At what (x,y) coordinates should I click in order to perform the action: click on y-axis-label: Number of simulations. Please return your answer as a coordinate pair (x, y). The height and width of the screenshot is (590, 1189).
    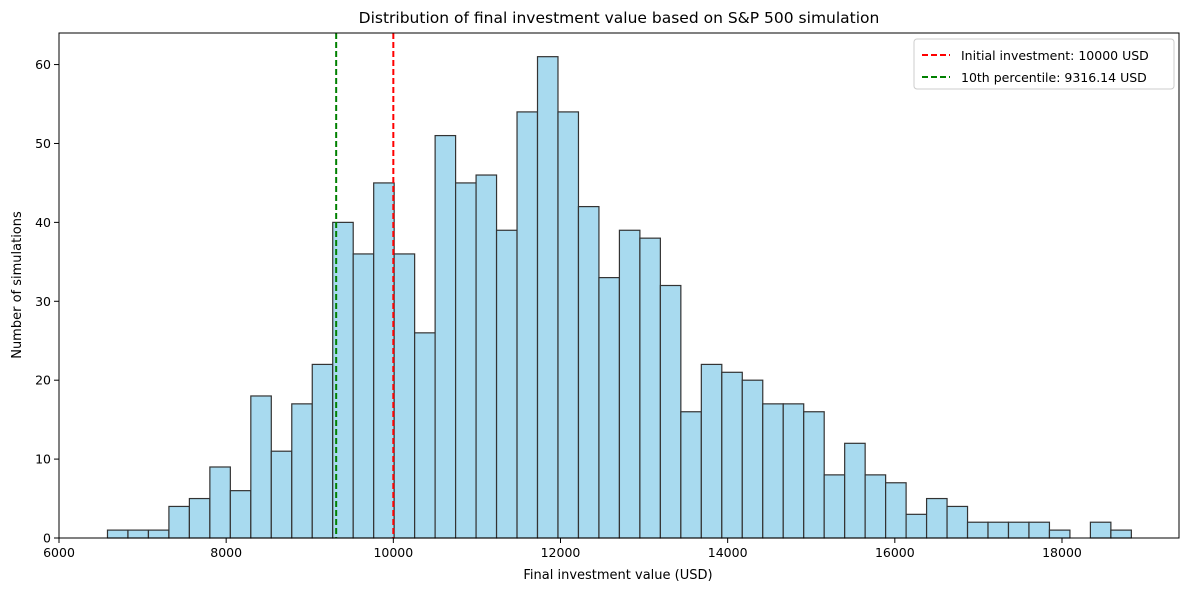
    Looking at the image, I should click on (17, 285).